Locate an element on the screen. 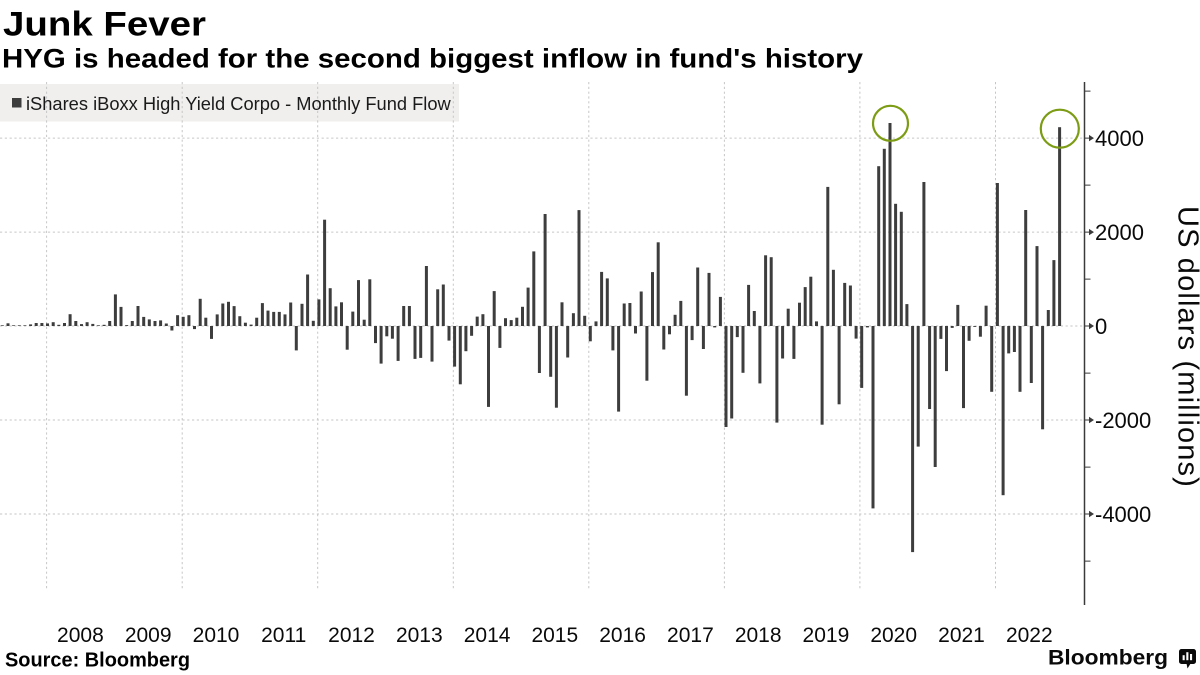 The image size is (1200, 675). svg-text: 2019 is located at coordinates (826, 635).